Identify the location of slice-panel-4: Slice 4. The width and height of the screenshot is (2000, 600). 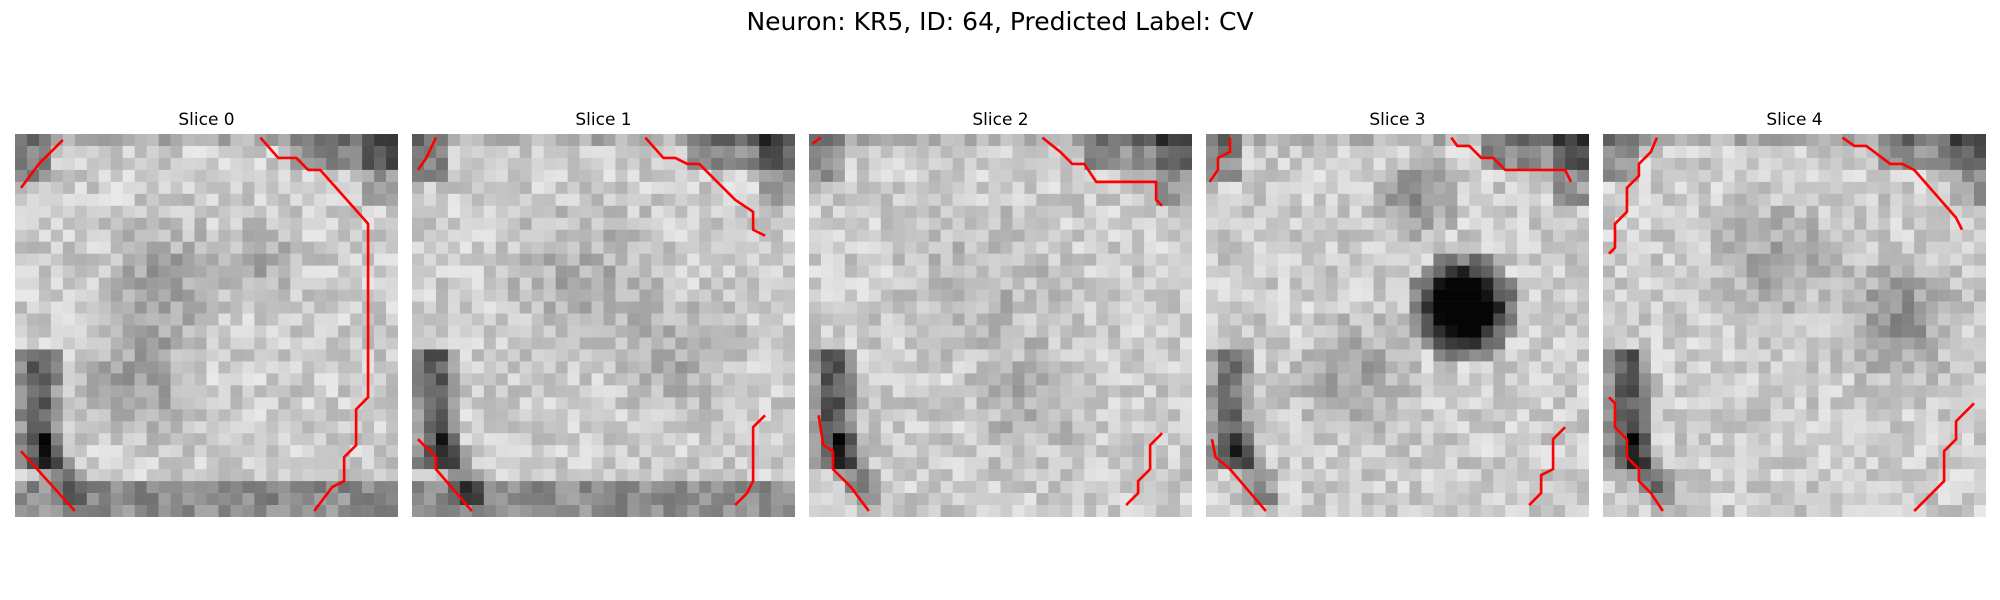
(1794, 315).